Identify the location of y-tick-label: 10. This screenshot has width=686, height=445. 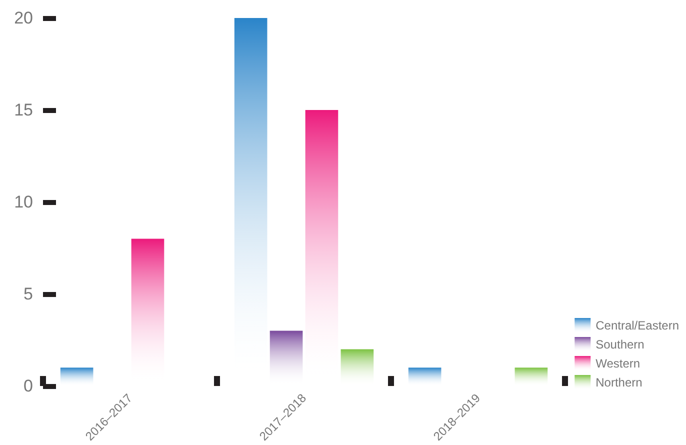
(23, 202).